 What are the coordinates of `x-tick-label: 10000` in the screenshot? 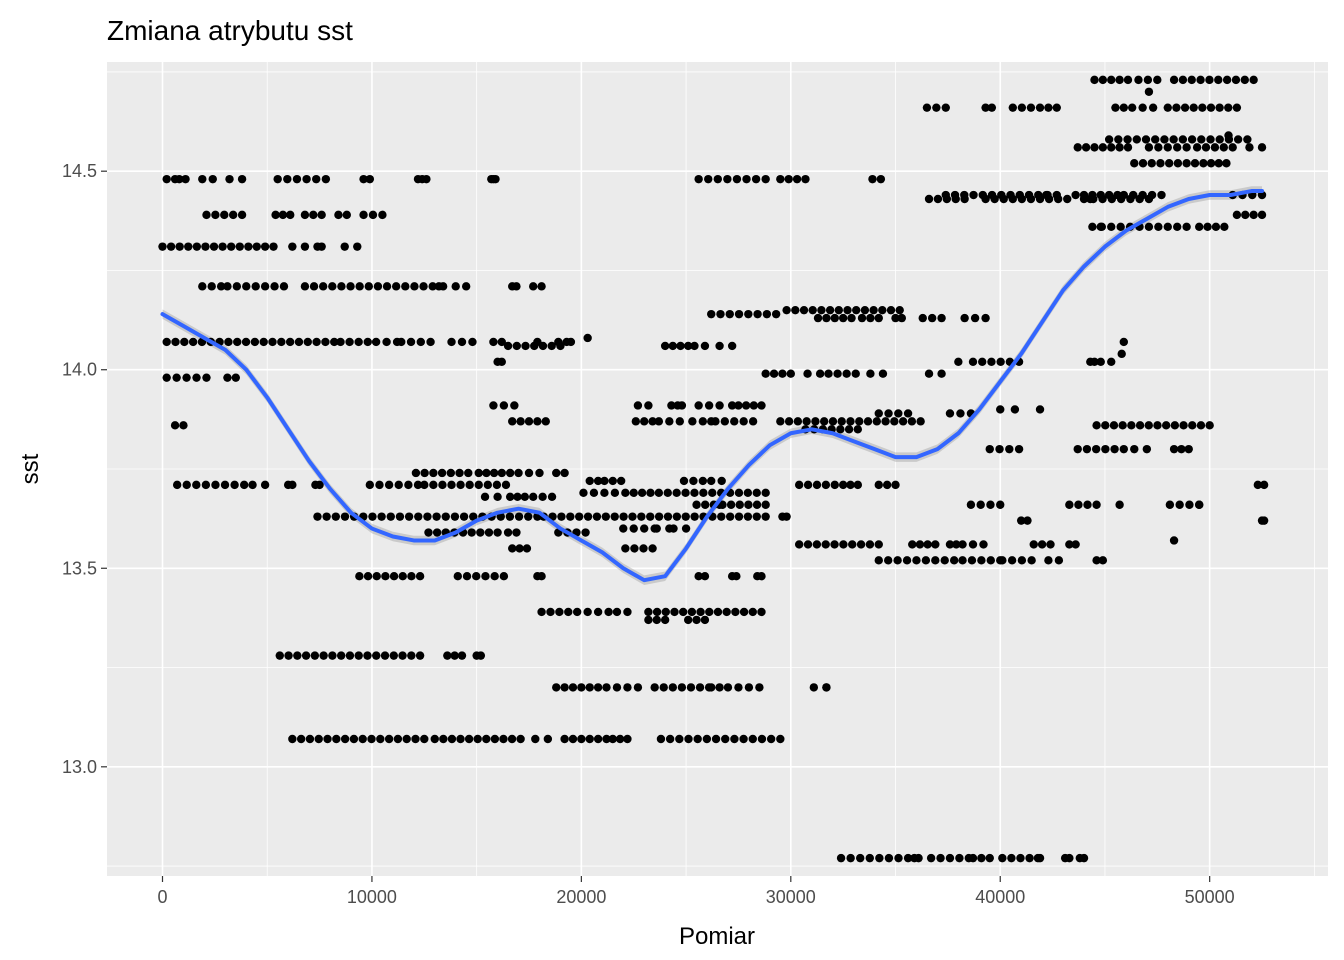 It's located at (372, 897).